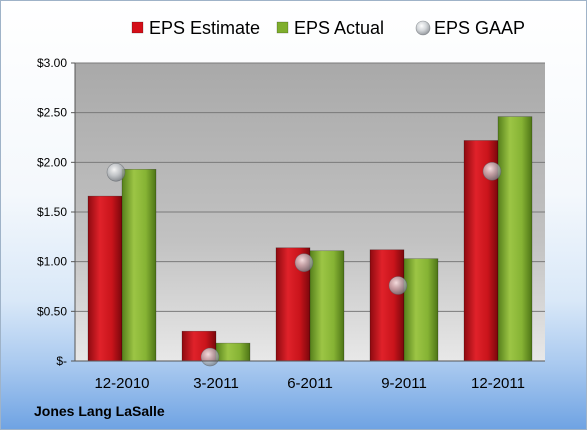  I want to click on legend: EPS Estimate EPS Actual EPS GAAP, so click(328, 28).